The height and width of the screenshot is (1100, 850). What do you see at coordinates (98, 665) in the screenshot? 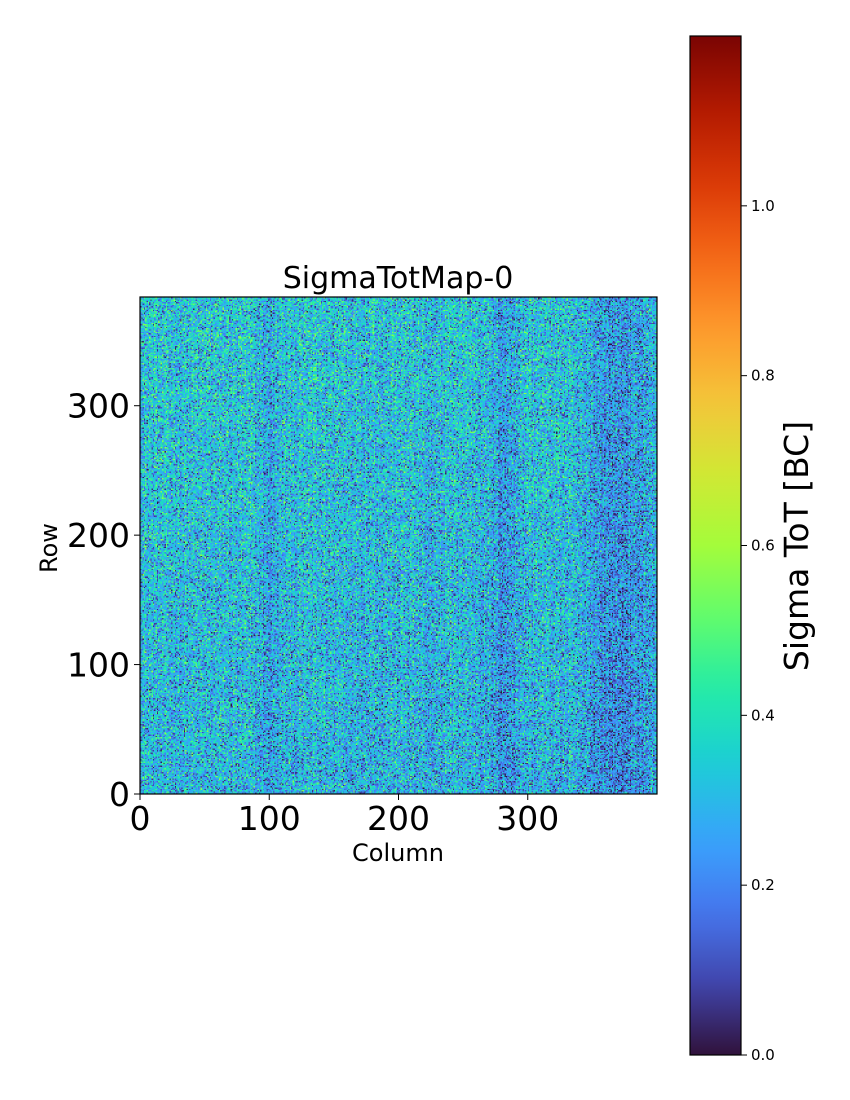
I see `y-tick-label: 100` at bounding box center [98, 665].